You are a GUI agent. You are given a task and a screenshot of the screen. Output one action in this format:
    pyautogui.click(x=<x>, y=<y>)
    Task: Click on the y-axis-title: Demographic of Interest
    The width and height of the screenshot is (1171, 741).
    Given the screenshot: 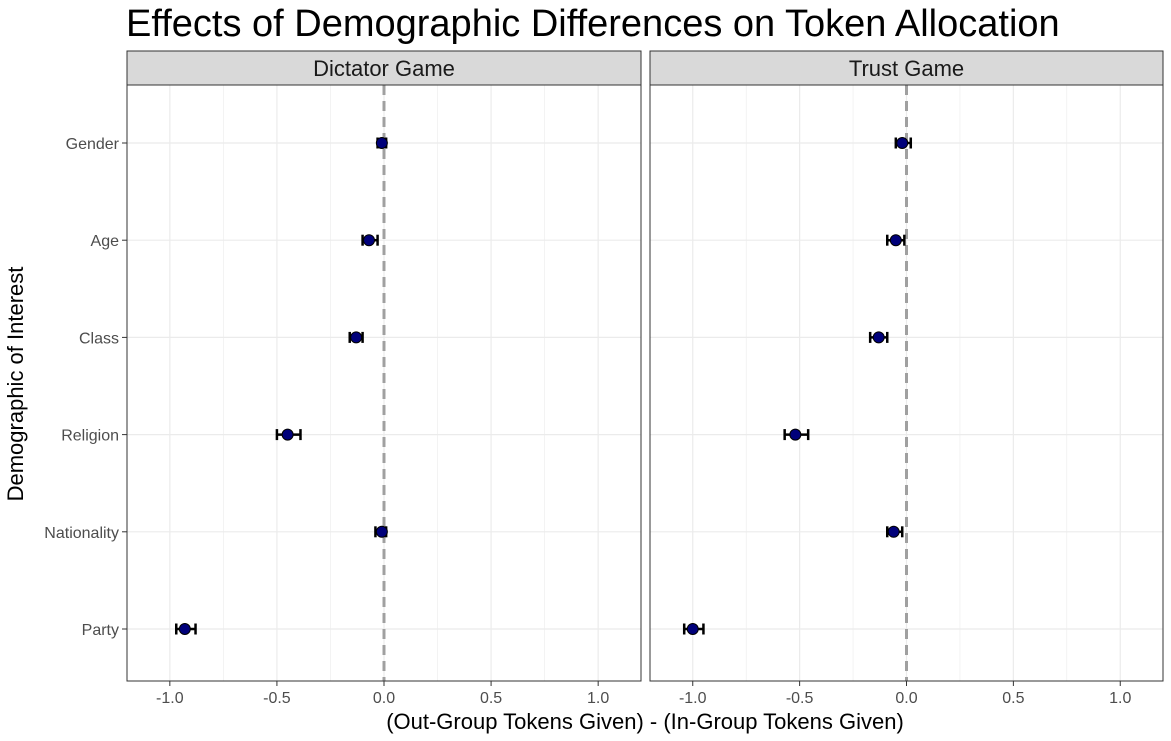 What is the action you would take?
    pyautogui.click(x=15, y=384)
    